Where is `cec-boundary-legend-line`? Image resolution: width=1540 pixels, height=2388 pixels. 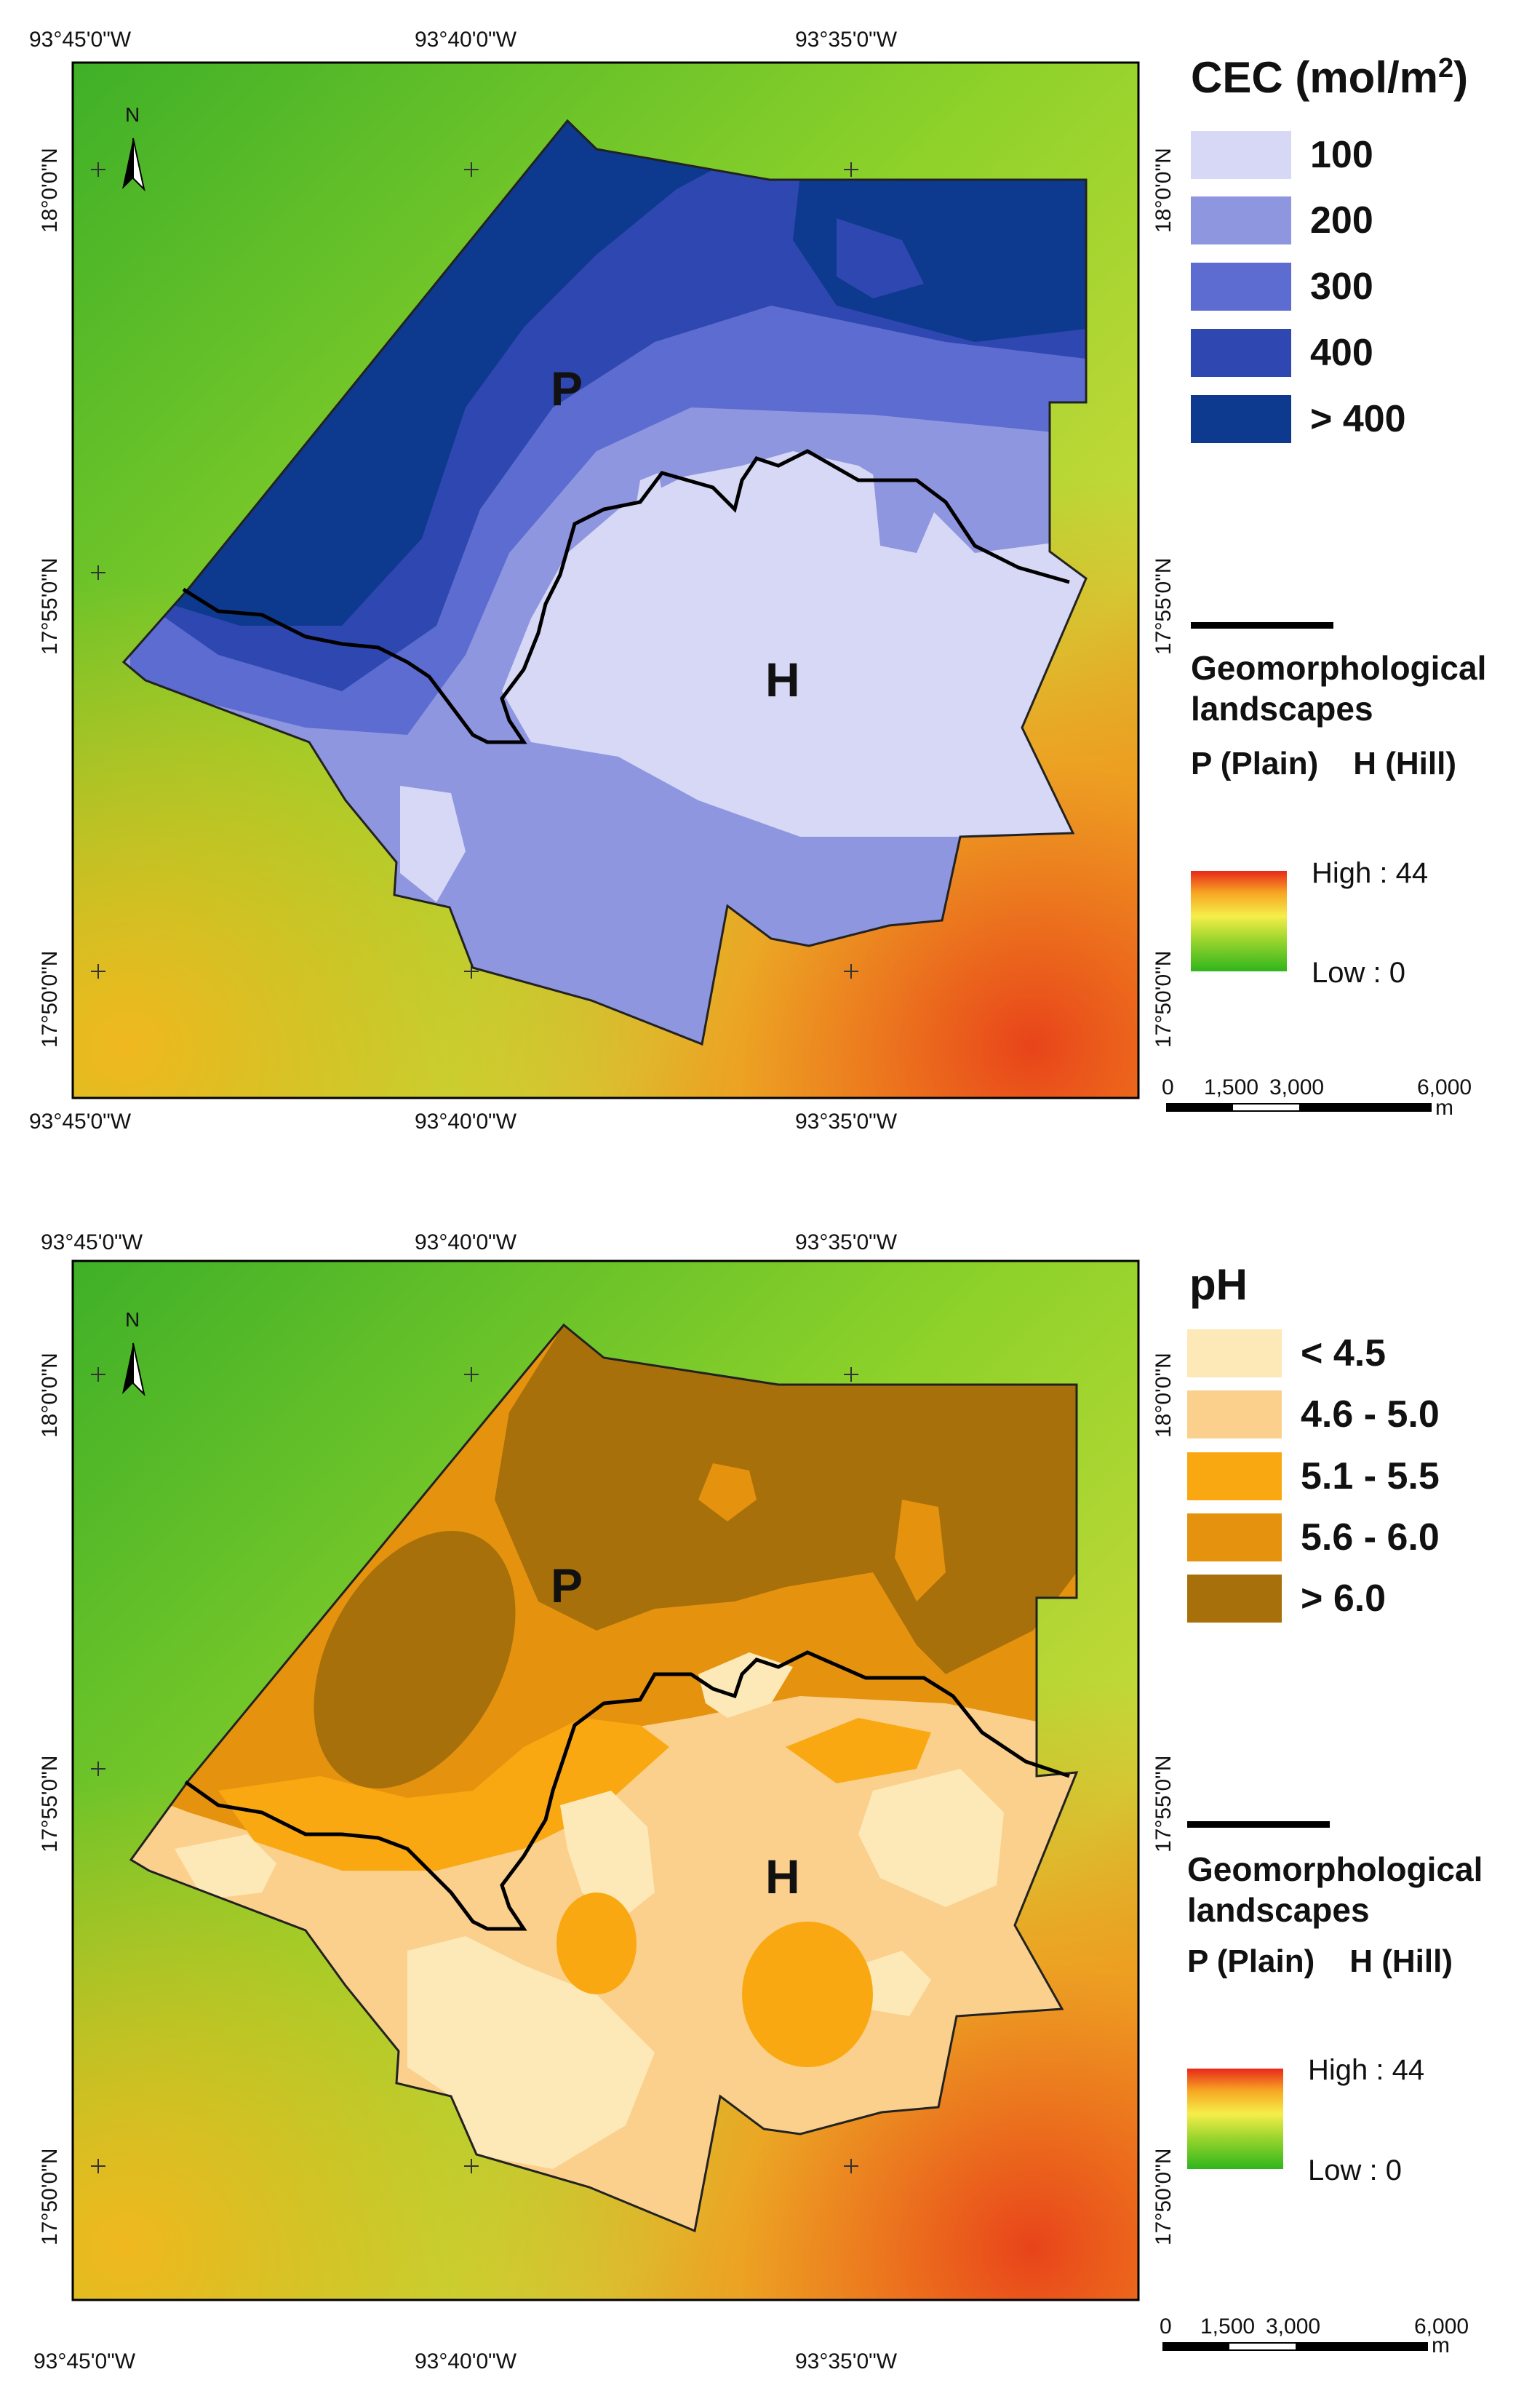
cec-boundary-legend-line is located at coordinates (1262, 625).